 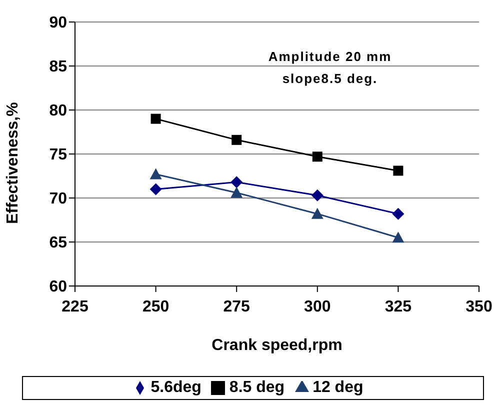 I want to click on y-tick-label: 85, so click(x=58, y=67).